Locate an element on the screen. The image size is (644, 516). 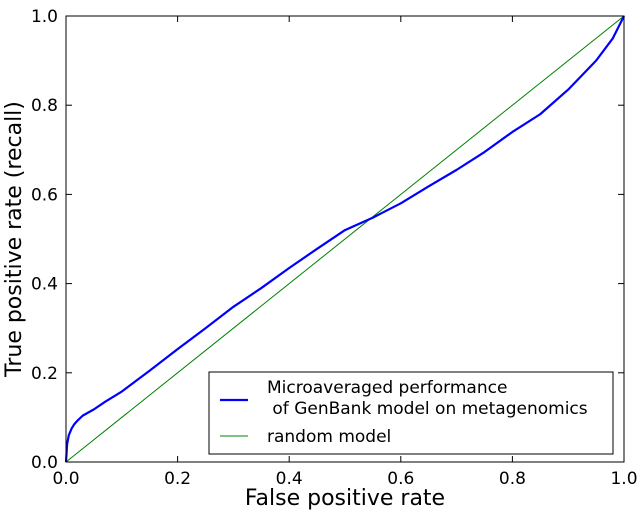
x-tick-label: 0.6 is located at coordinates (400, 479).